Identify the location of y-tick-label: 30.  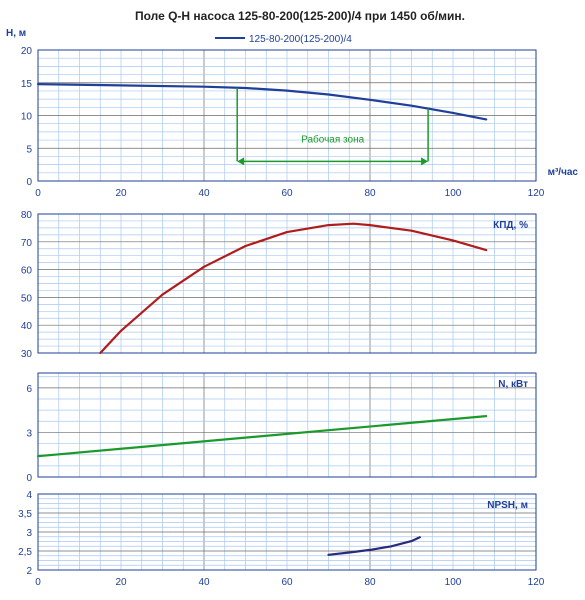
(27, 354).